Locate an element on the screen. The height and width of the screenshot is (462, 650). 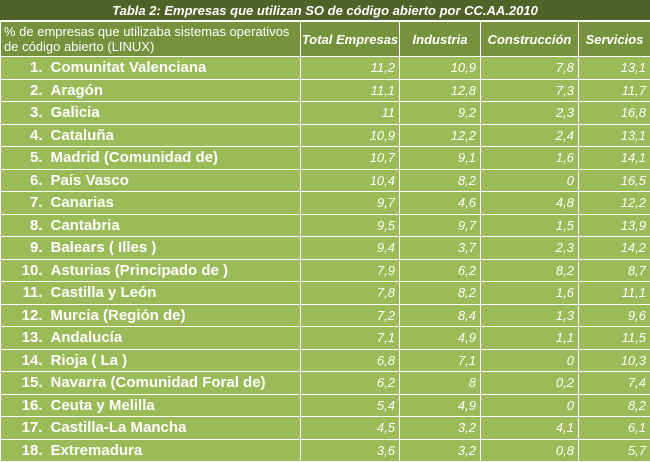
servicios-cell: 14,2 is located at coordinates (614, 248).